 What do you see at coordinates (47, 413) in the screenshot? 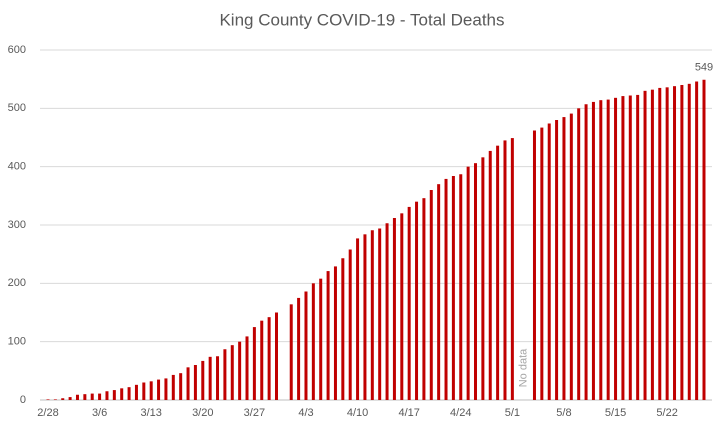
I see `x-tick-label: 2/28` at bounding box center [47, 413].